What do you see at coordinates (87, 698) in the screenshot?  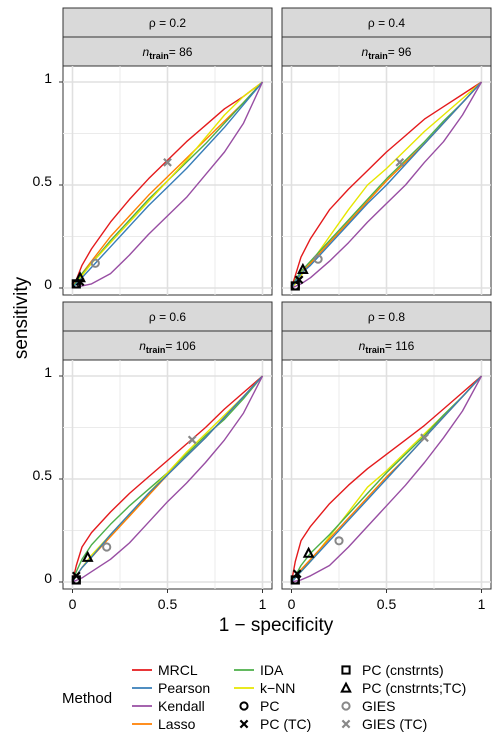 I see `legend-title: Method` at bounding box center [87, 698].